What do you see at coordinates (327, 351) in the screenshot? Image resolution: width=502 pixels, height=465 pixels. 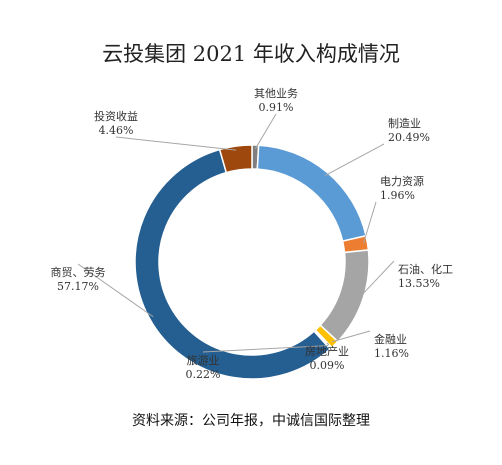 I see `slice-label-5: 房地产业` at bounding box center [327, 351].